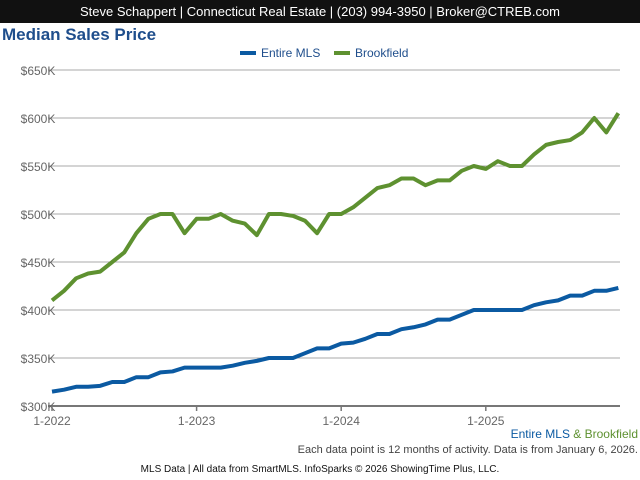 Image resolution: width=640 pixels, height=480 pixels. I want to click on y-tick-label: $450K, so click(38, 263).